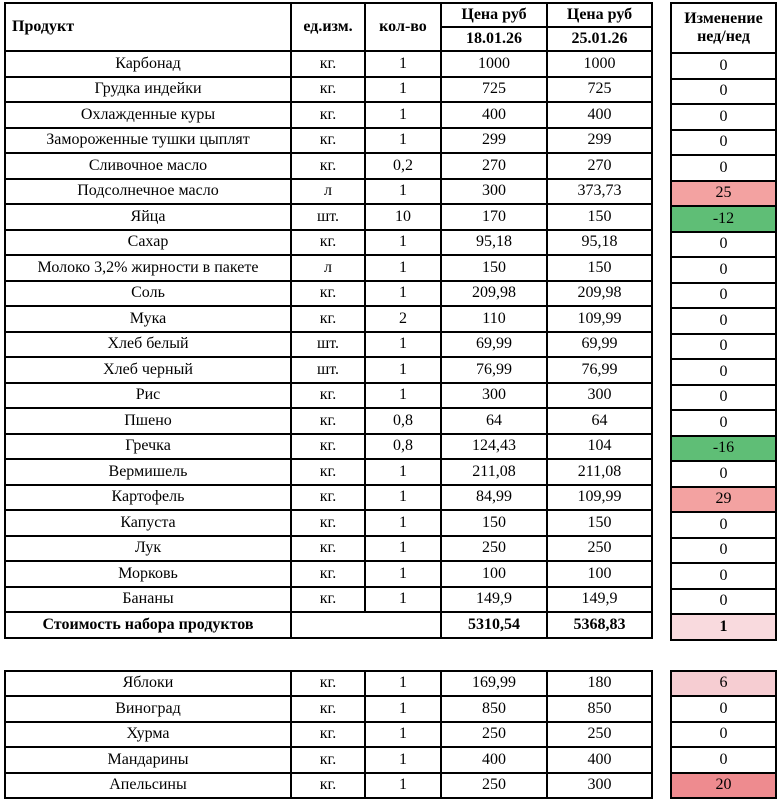 The image size is (779, 800). Describe the element at coordinates (723, 627) in the screenshot. I see `cell-totals-change: 1` at that location.